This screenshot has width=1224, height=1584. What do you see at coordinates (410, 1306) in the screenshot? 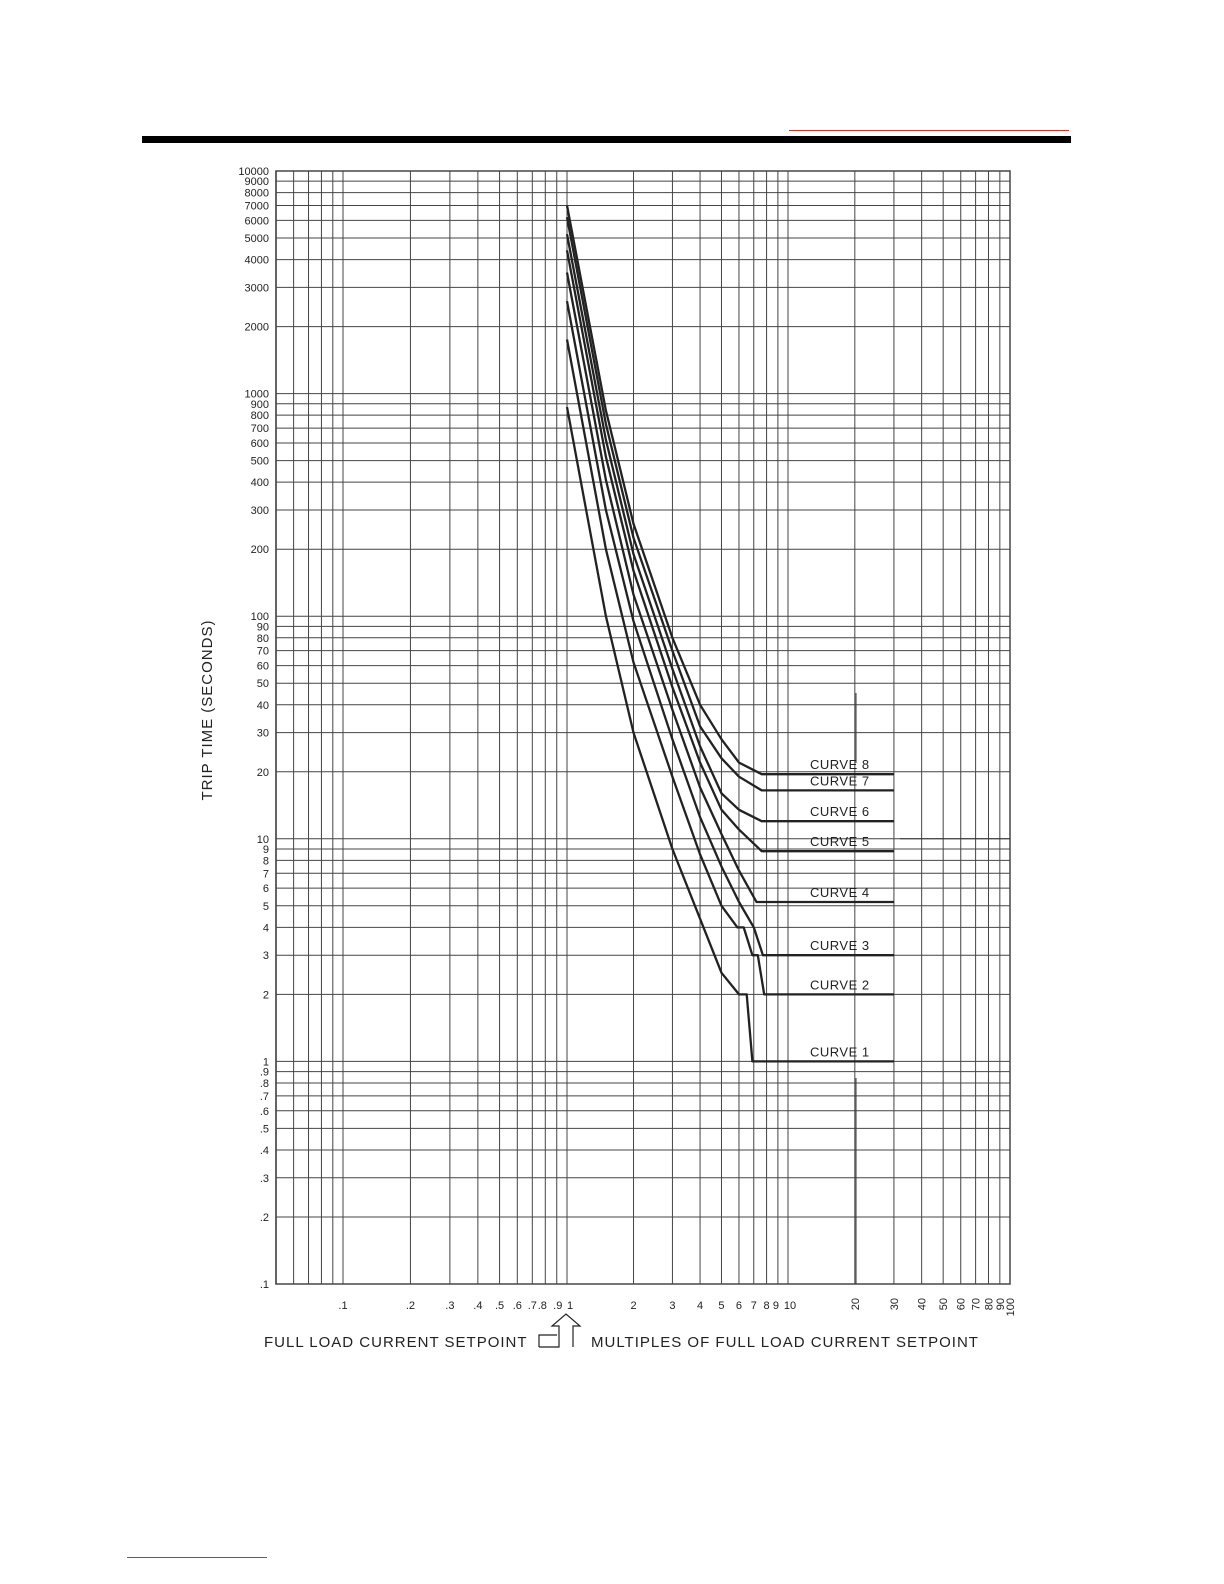
I see `x-tick-label: .2` at bounding box center [410, 1306].